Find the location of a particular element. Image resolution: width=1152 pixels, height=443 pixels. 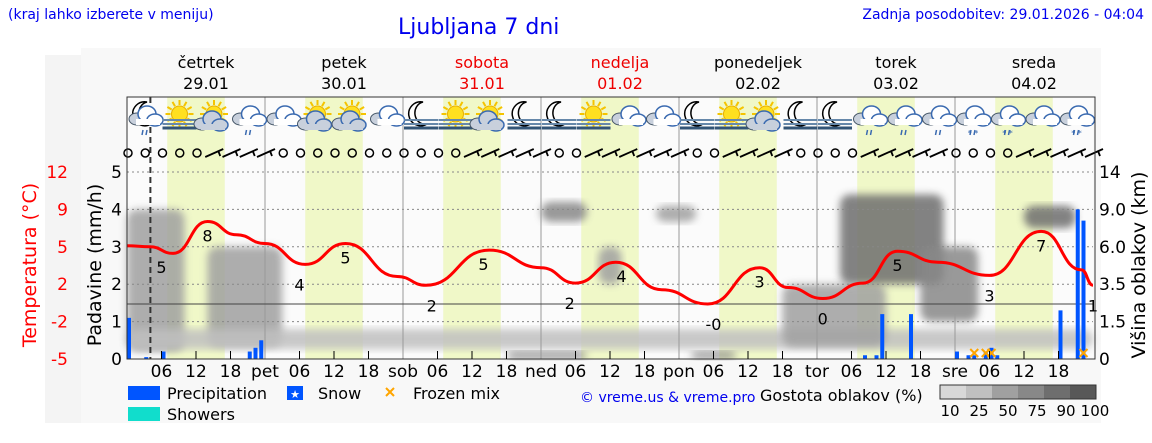

frozen-mix-marker is located at coordinates (974, 353).